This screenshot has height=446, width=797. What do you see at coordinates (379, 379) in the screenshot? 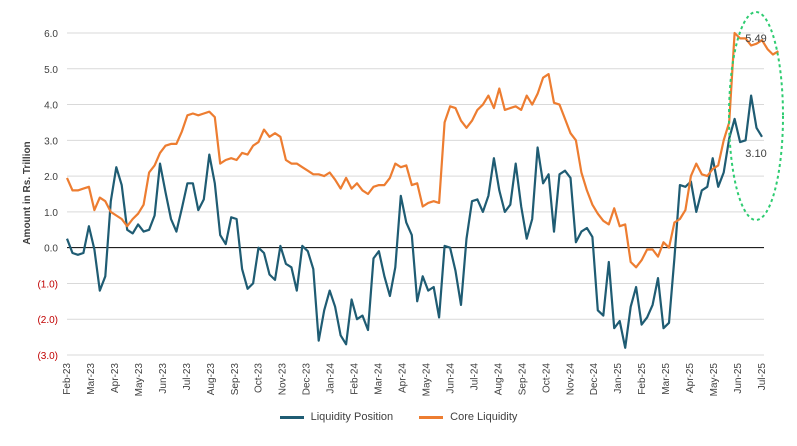
I see `x-tick-label: Mar-24` at bounding box center [379, 379].